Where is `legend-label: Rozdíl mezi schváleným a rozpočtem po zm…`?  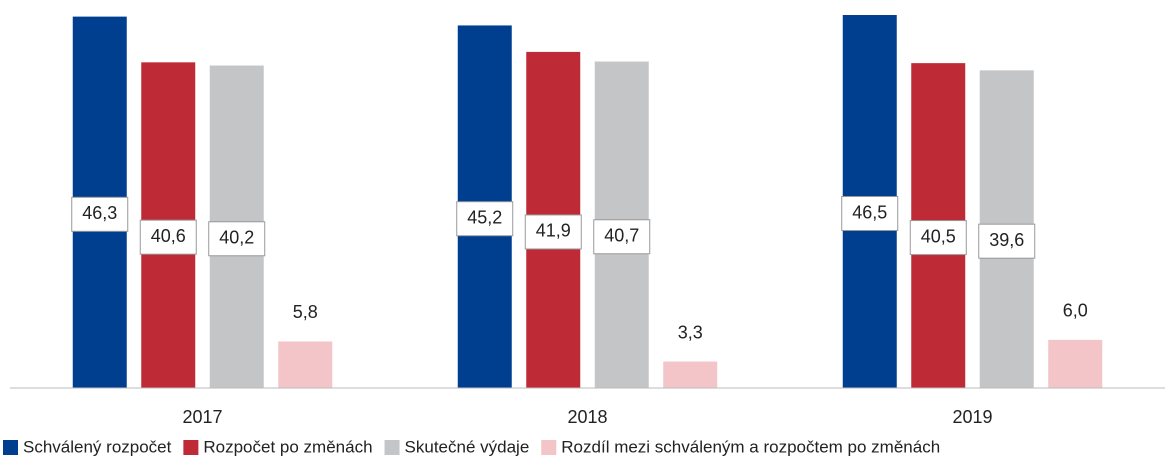
legend-label: Rozdíl mezi schváleným a rozpočtem po zm… is located at coordinates (750, 446).